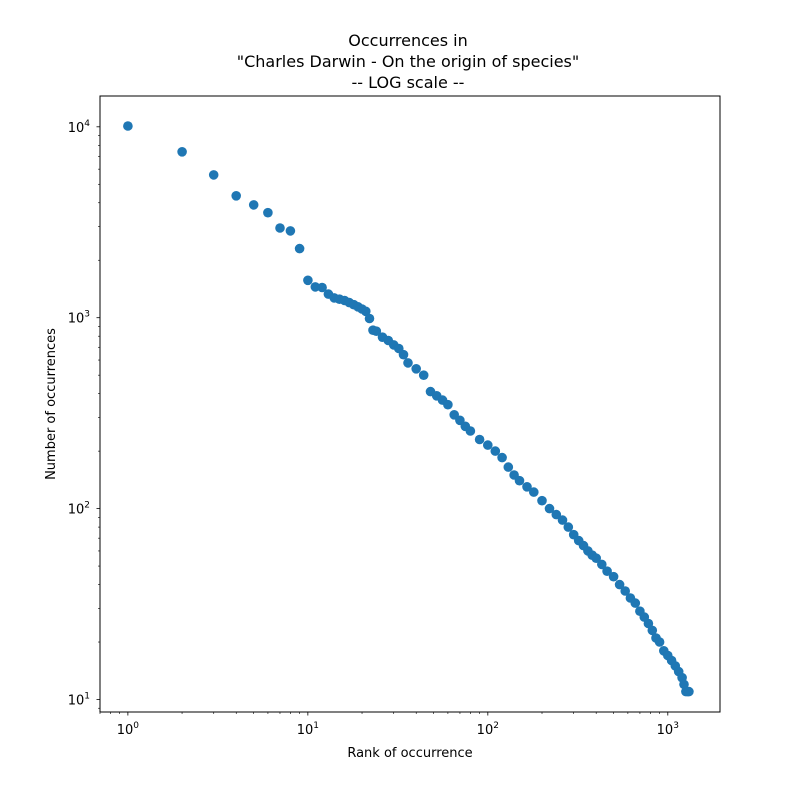  Describe the element at coordinates (128, 729) in the screenshot. I see `x-tick-label-0: 100` at that location.